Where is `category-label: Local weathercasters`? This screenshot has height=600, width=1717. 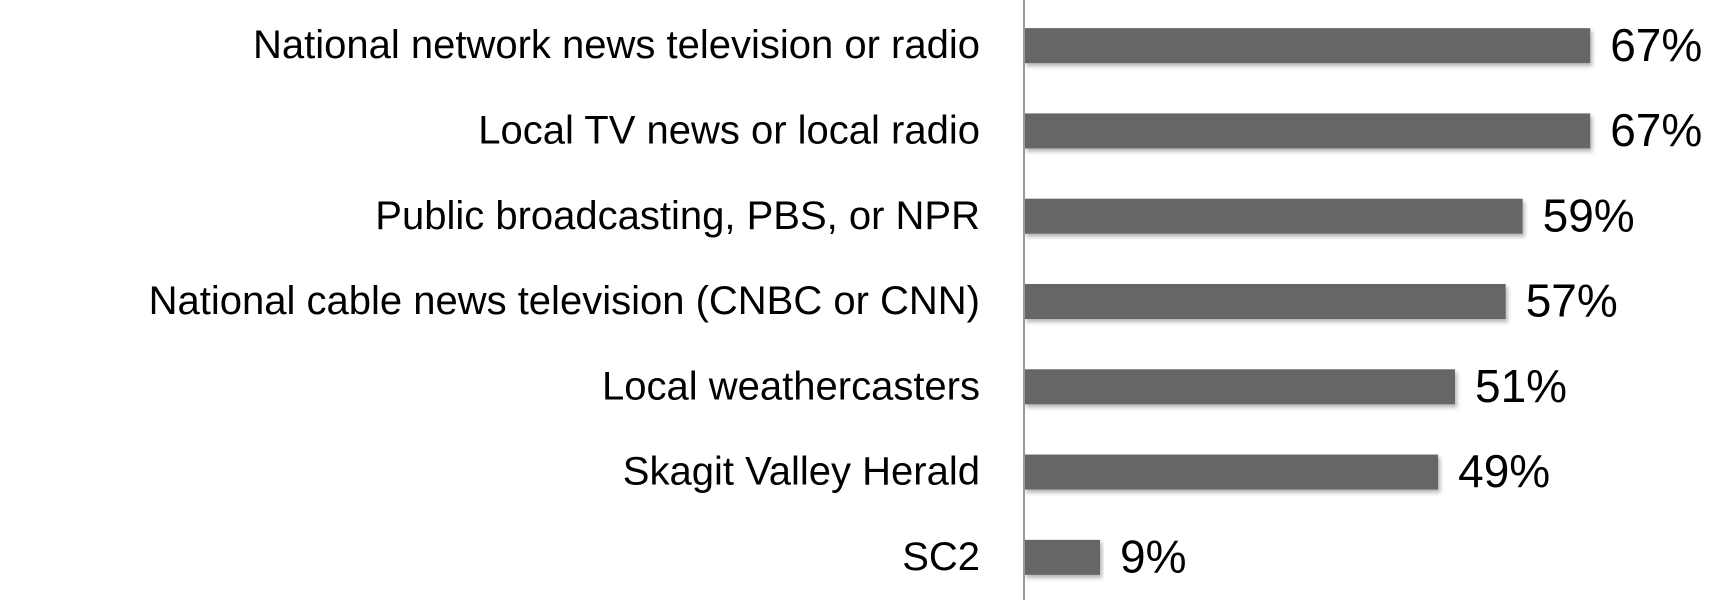
category-label: Local weathercasters is located at coordinates (791, 386).